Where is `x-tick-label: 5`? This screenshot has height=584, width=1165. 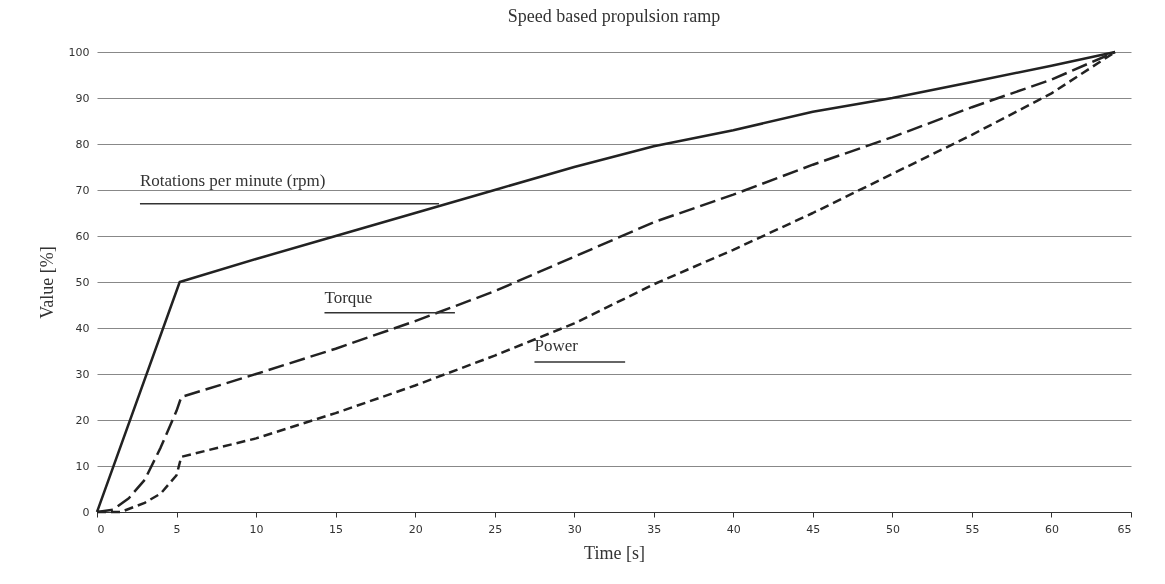 x-tick-label: 5 is located at coordinates (177, 529).